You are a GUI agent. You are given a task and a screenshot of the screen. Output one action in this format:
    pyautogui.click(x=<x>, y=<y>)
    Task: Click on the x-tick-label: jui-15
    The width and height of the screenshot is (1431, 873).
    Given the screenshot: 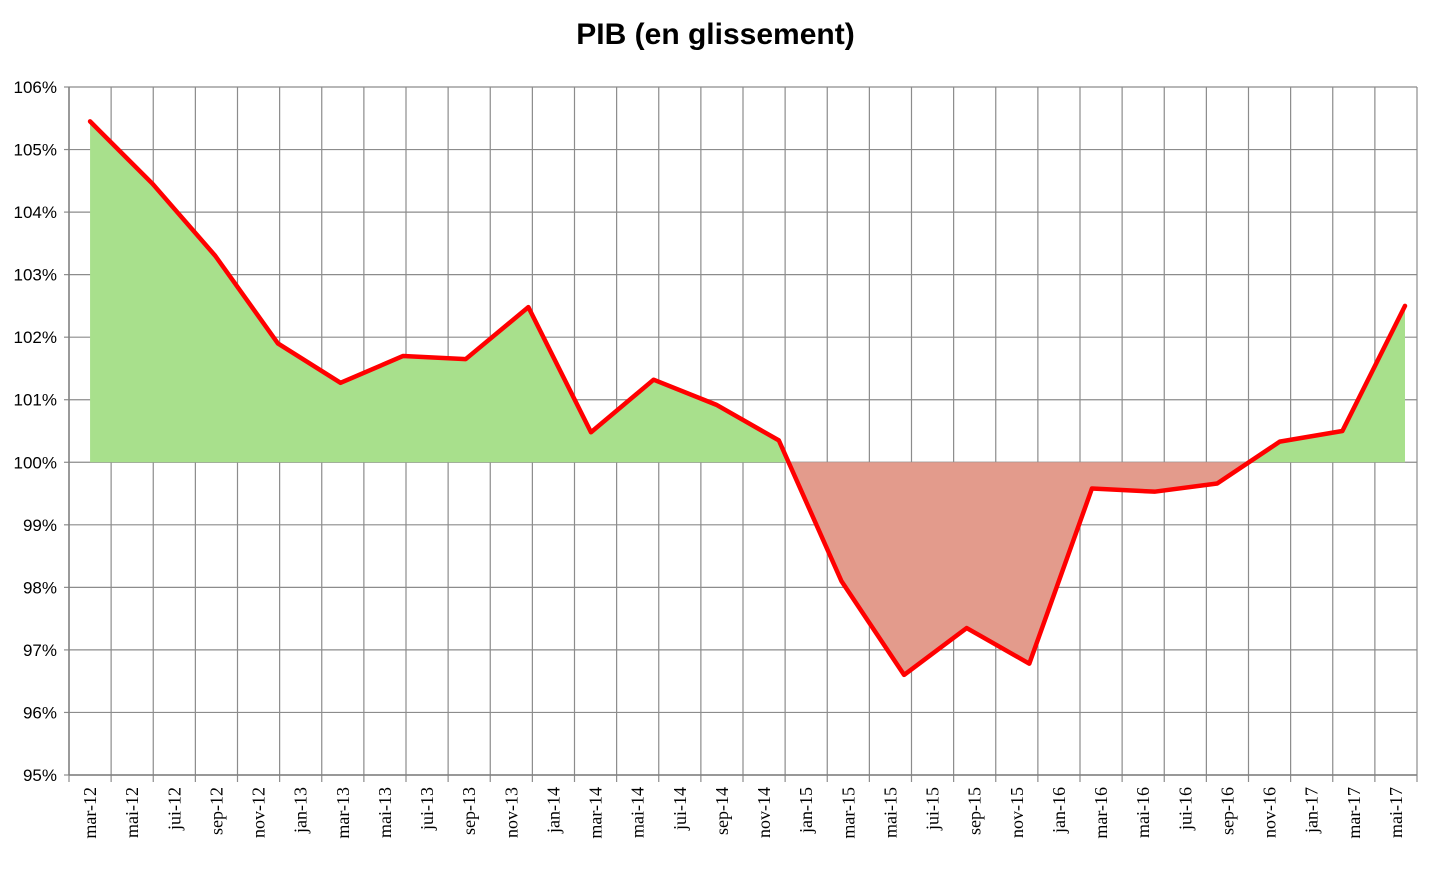 What is the action you would take?
    pyautogui.click(x=933, y=809)
    